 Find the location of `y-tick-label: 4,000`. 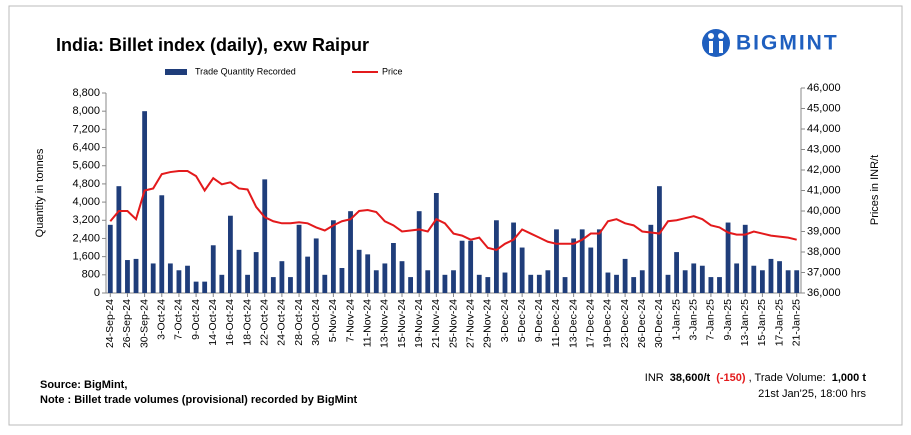

y-tick-label: 4,000 is located at coordinates (86, 202).